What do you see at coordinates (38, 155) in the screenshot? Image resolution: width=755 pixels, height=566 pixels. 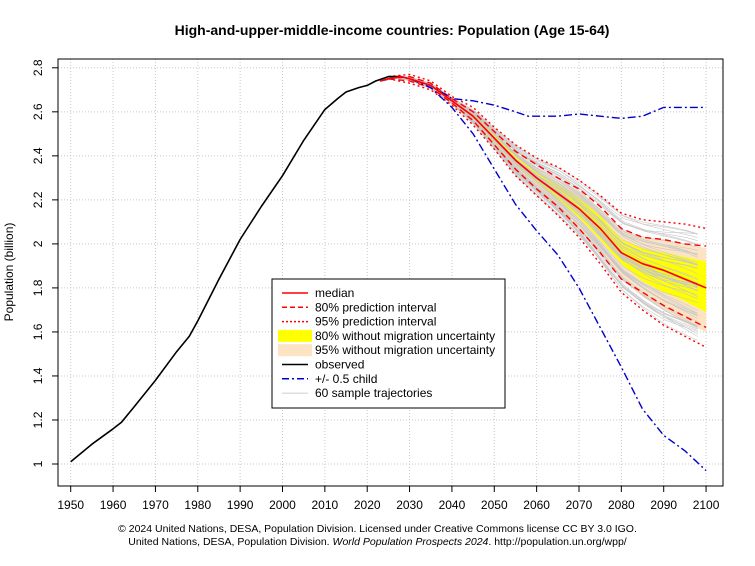 I see `y-tick-label: 2.4` at bounding box center [38, 155].